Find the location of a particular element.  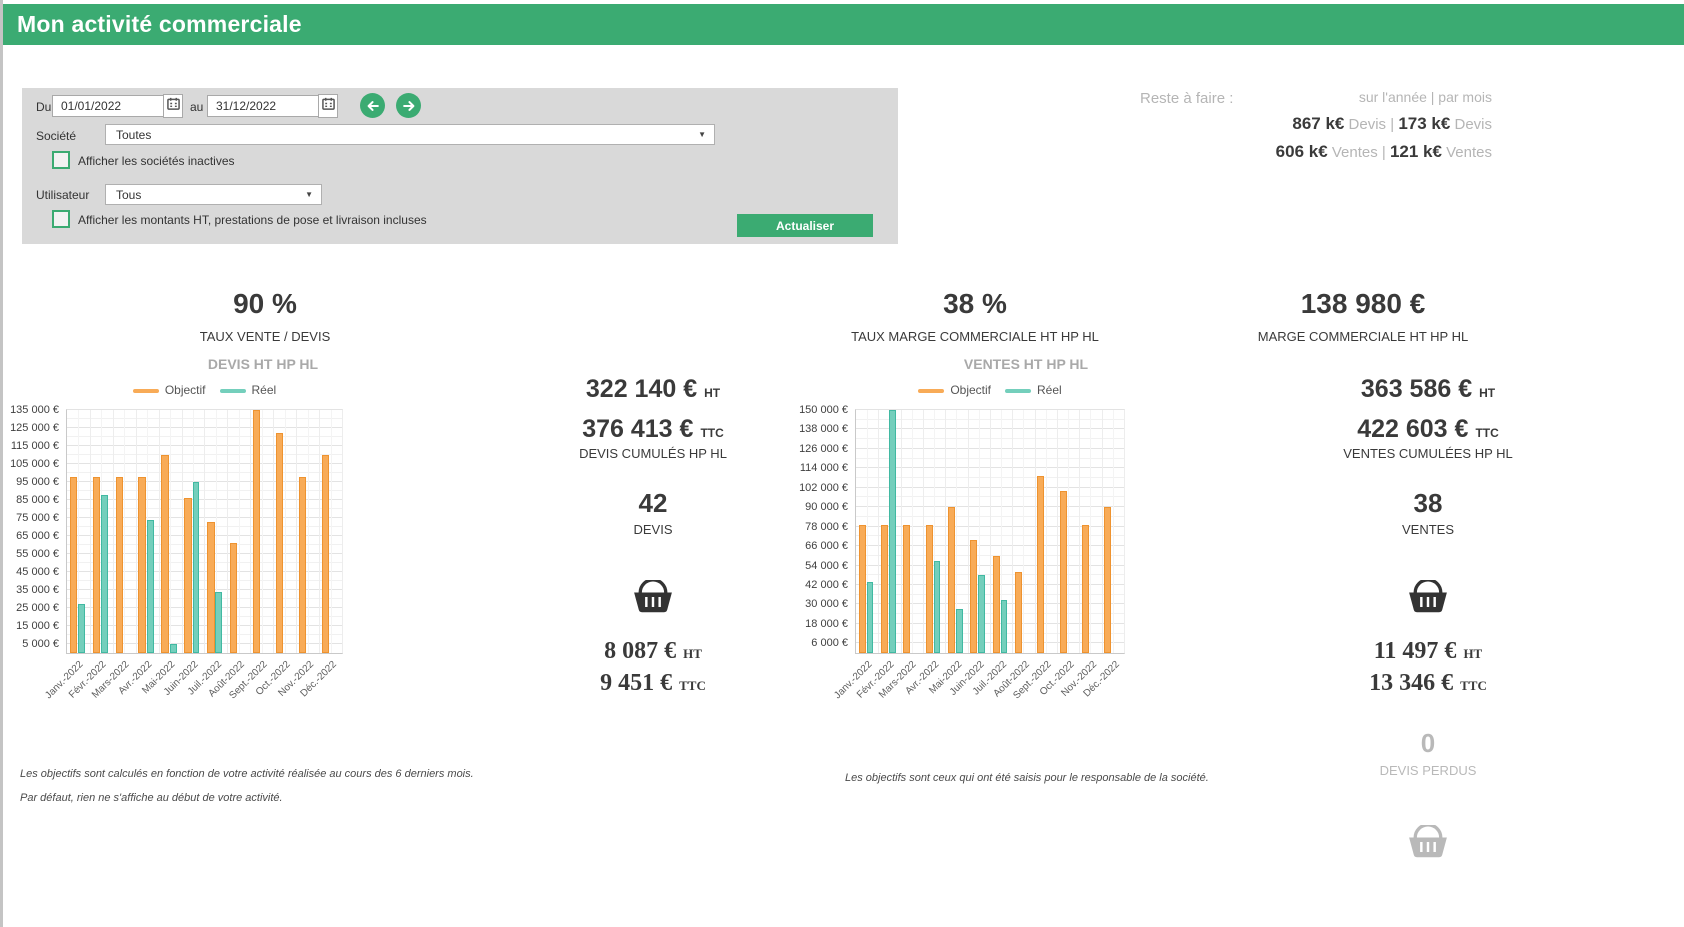

date-to-input: 31/12/2022 is located at coordinates (267, 106).